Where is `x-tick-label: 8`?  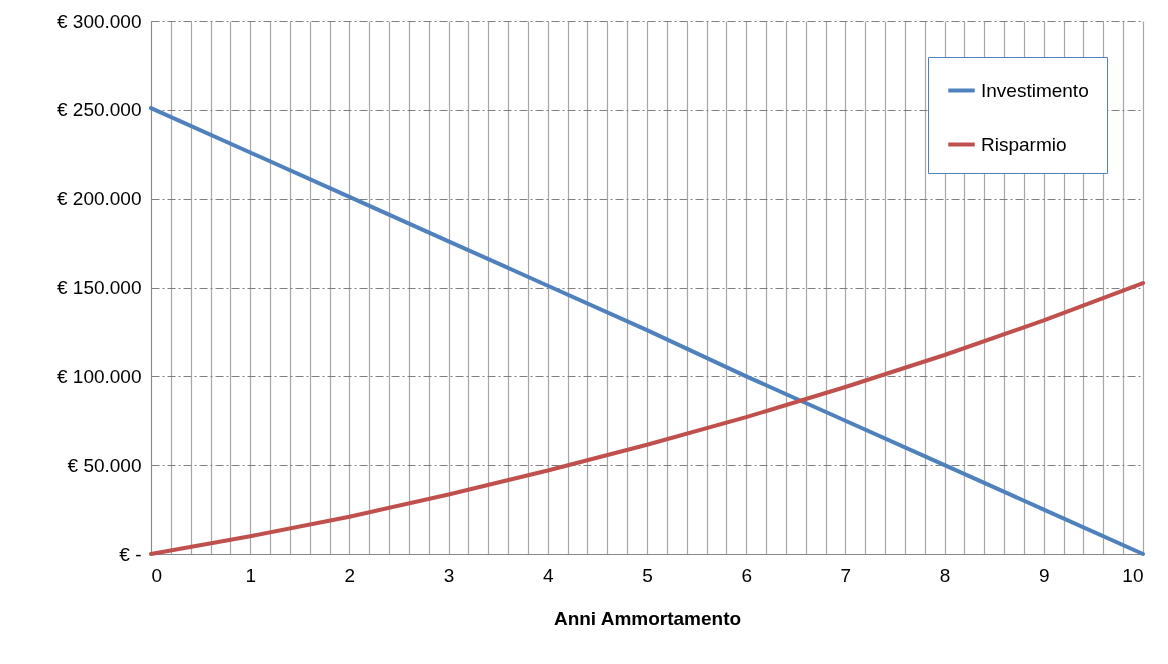 x-tick-label: 8 is located at coordinates (945, 575).